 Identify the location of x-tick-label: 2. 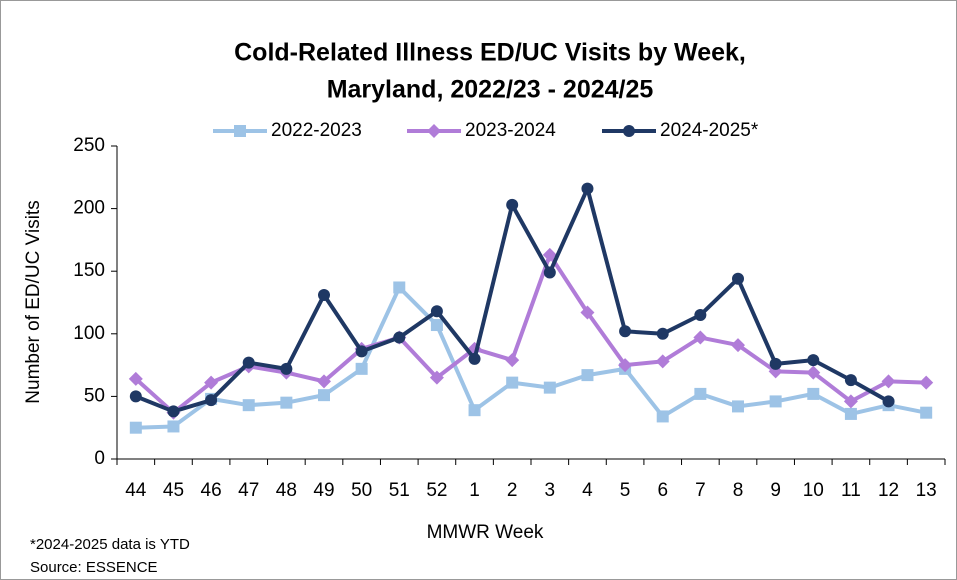
(512, 490).